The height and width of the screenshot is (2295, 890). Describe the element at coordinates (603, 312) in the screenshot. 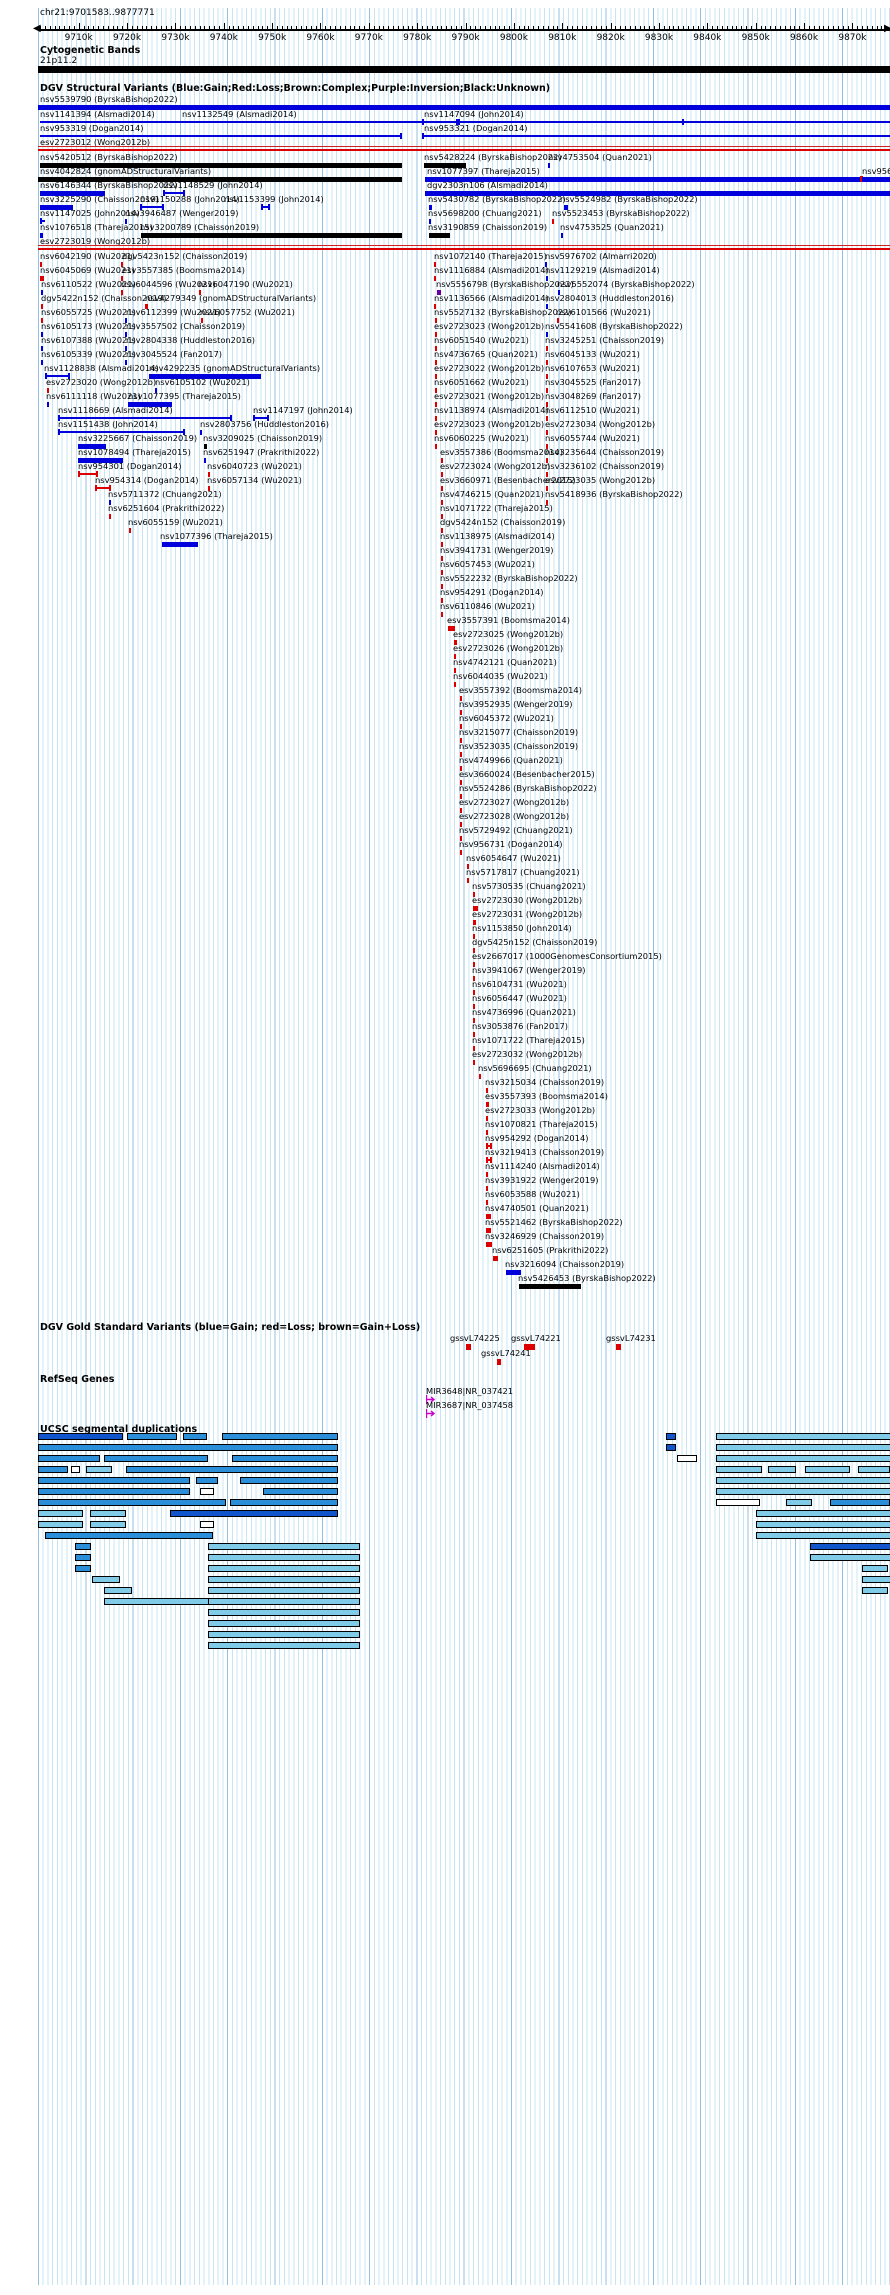

I see `variant-label: nsv6101566 (Wu2021)` at that location.